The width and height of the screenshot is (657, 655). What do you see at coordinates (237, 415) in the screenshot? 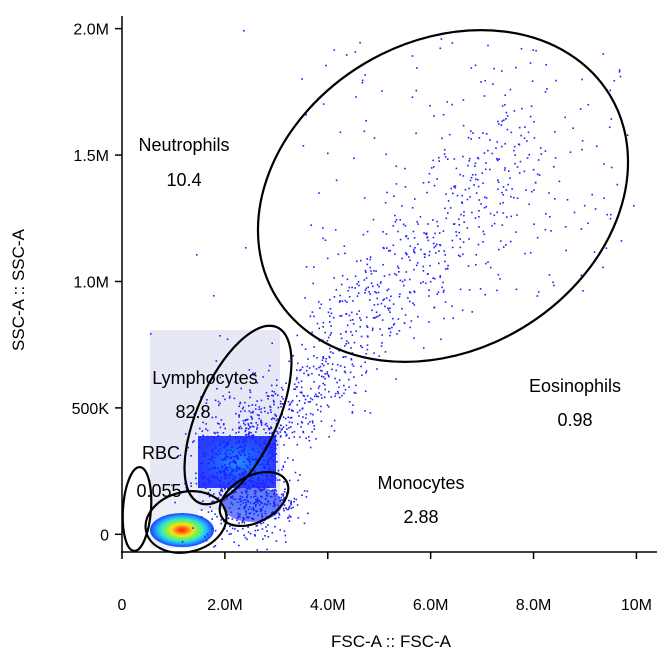
I see `gate-lymphocytes` at bounding box center [237, 415].